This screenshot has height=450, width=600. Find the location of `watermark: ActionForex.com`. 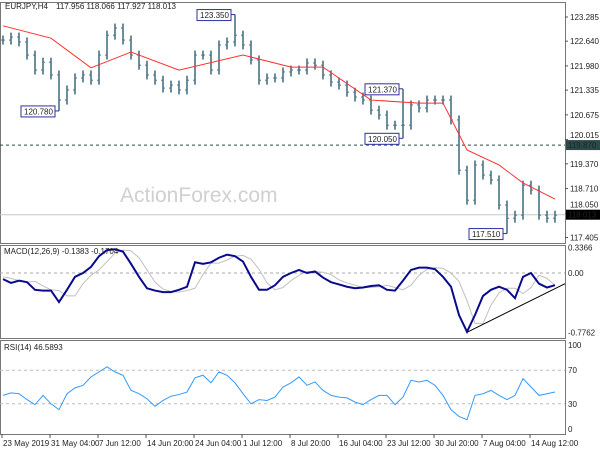

watermark: ActionForex.com is located at coordinates (199, 195).